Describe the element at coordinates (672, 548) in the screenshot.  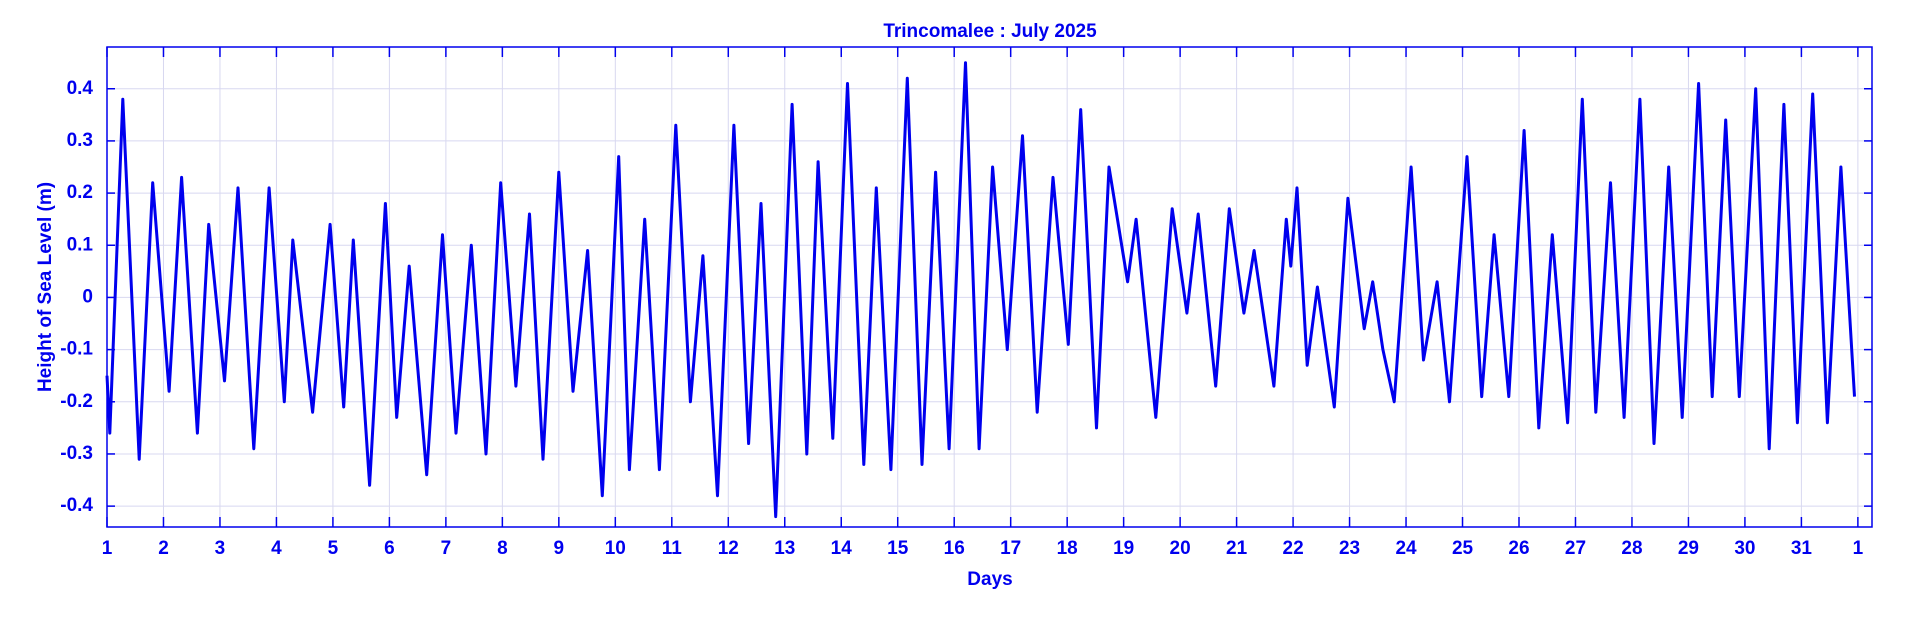
I see `x-tick-label: 11` at that location.